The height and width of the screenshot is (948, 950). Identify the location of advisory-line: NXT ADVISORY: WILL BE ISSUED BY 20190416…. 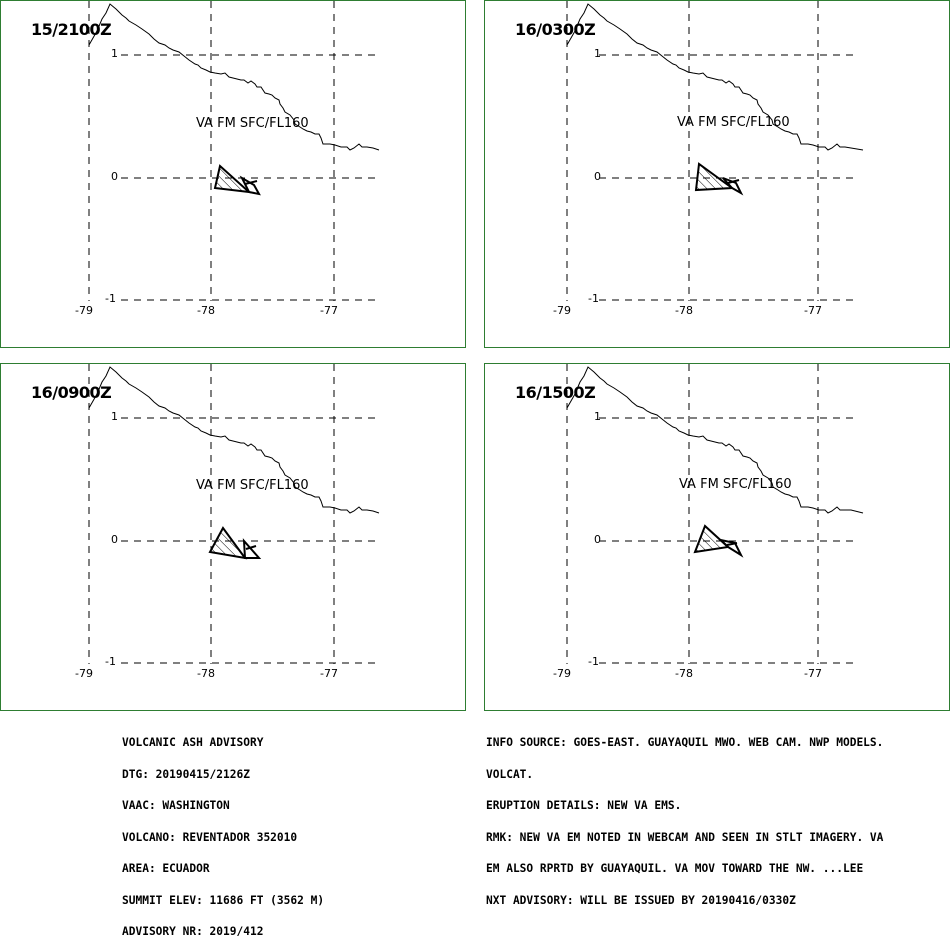
(641, 900).